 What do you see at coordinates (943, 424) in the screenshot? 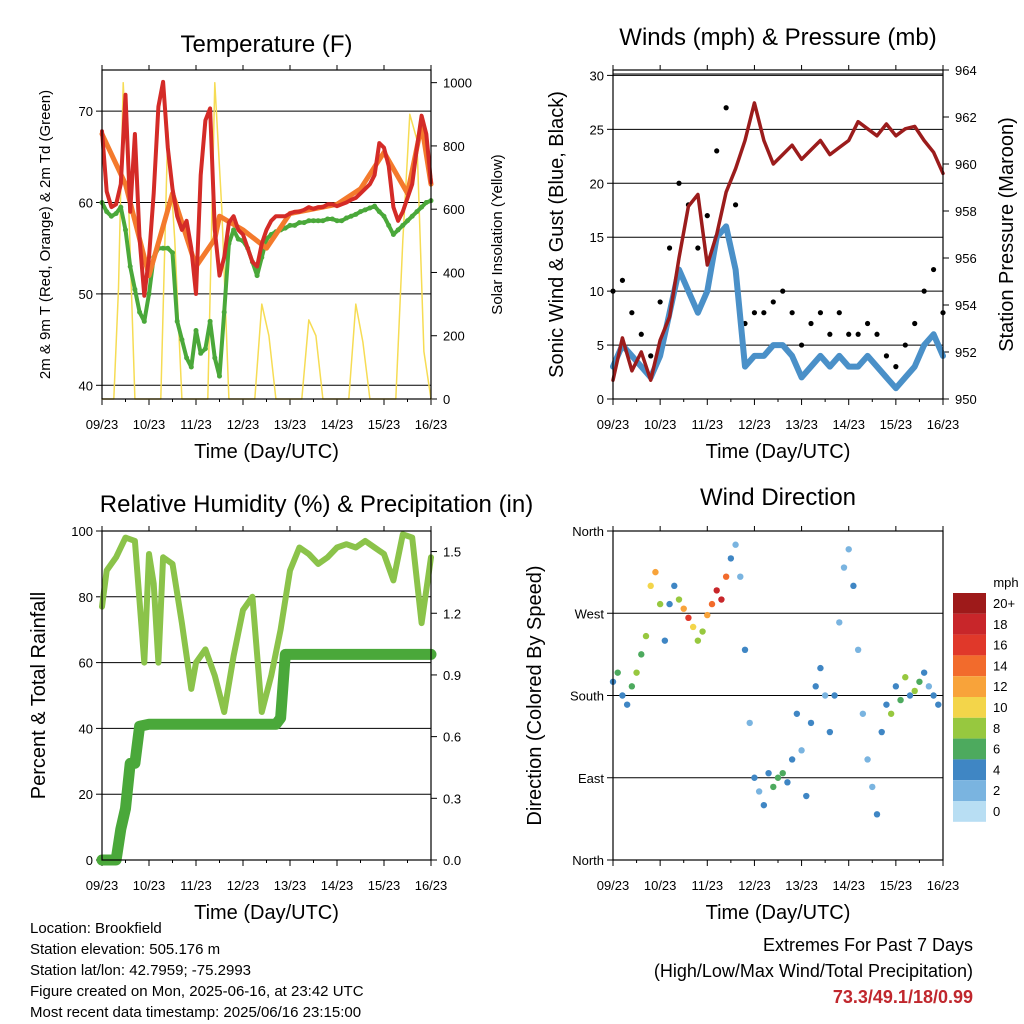
I see `x-tick-label: 16/23` at bounding box center [943, 424].